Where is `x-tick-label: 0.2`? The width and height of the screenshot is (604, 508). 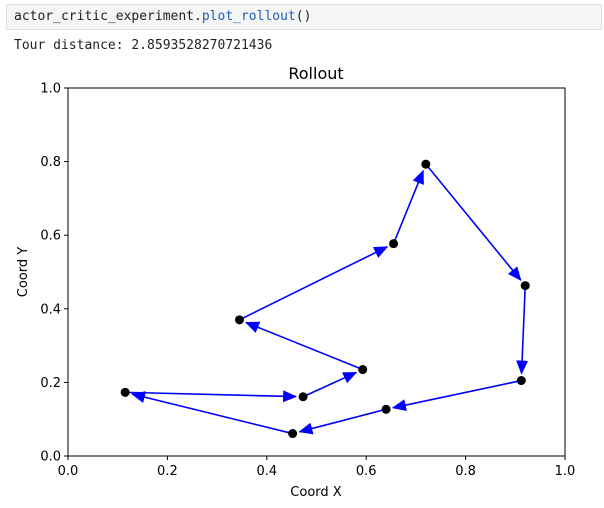 x-tick-label: 0.2 is located at coordinates (167, 471).